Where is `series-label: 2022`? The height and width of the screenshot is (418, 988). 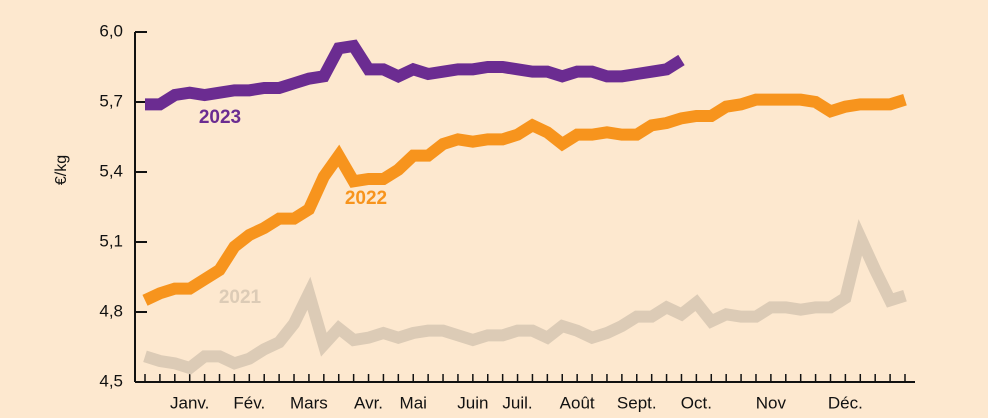
series-label: 2022 is located at coordinates (366, 198).